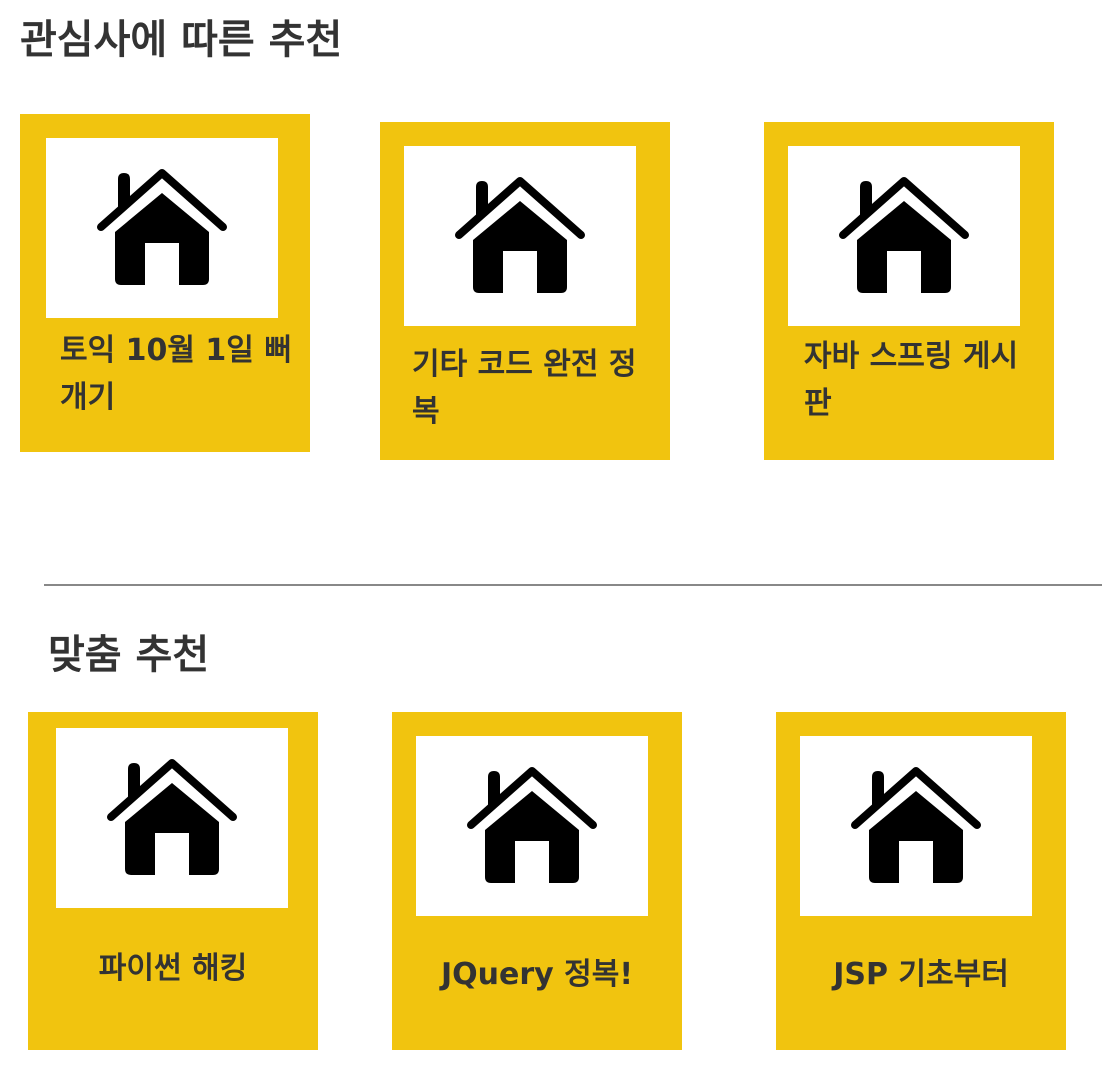 Image resolution: width=1102 pixels, height=1076 pixels. I want to click on interest-section-title: 관심사에 따른 추천, so click(181, 40).